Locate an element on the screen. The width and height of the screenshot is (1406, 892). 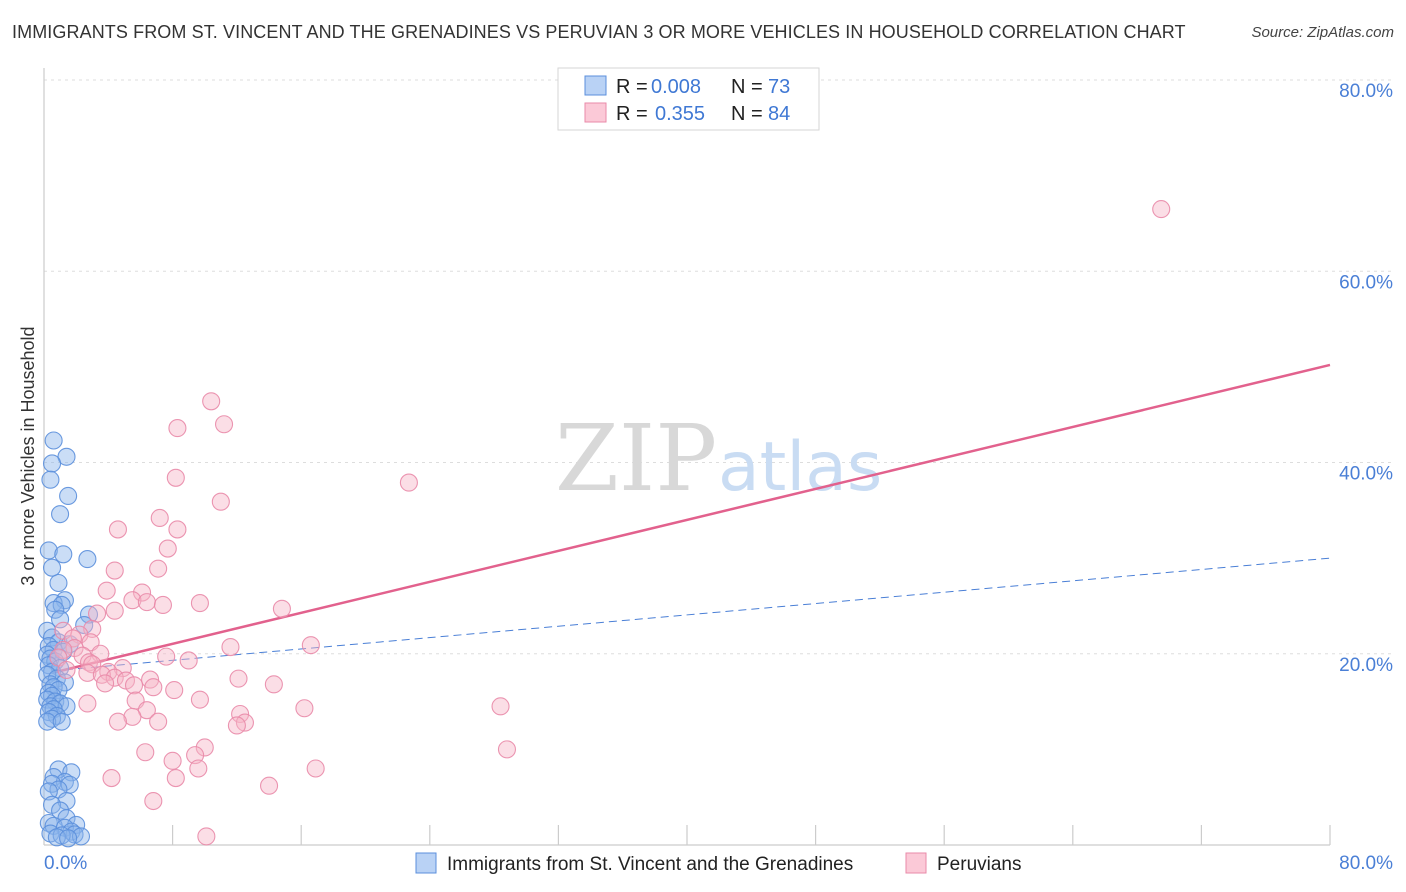
y-tick-label-40: 40.0% is located at coordinates (1366, 474).